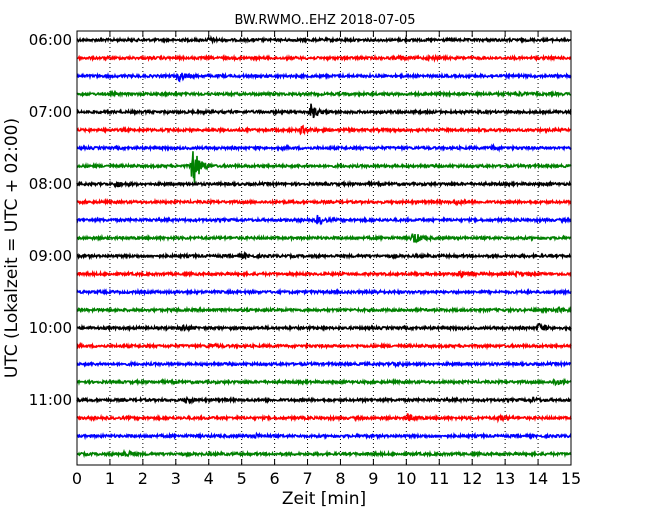 The height and width of the screenshot is (520, 650). What do you see at coordinates (50, 112) in the screenshot?
I see `y-tick-label: 07:00` at bounding box center [50, 112].